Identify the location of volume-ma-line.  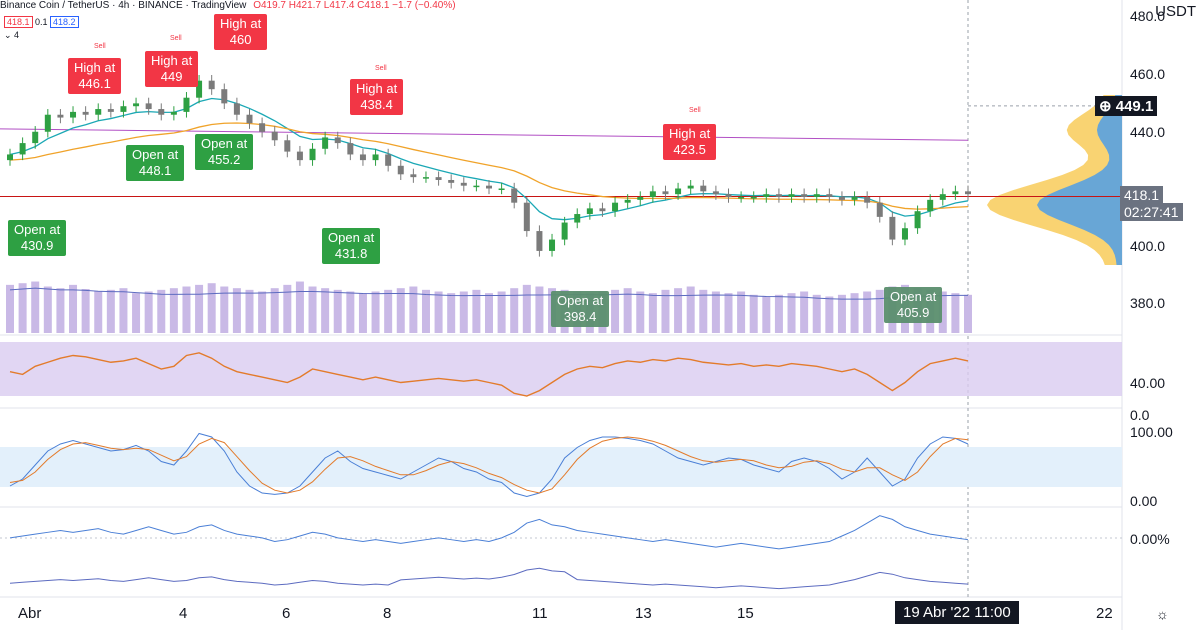
(488, 293).